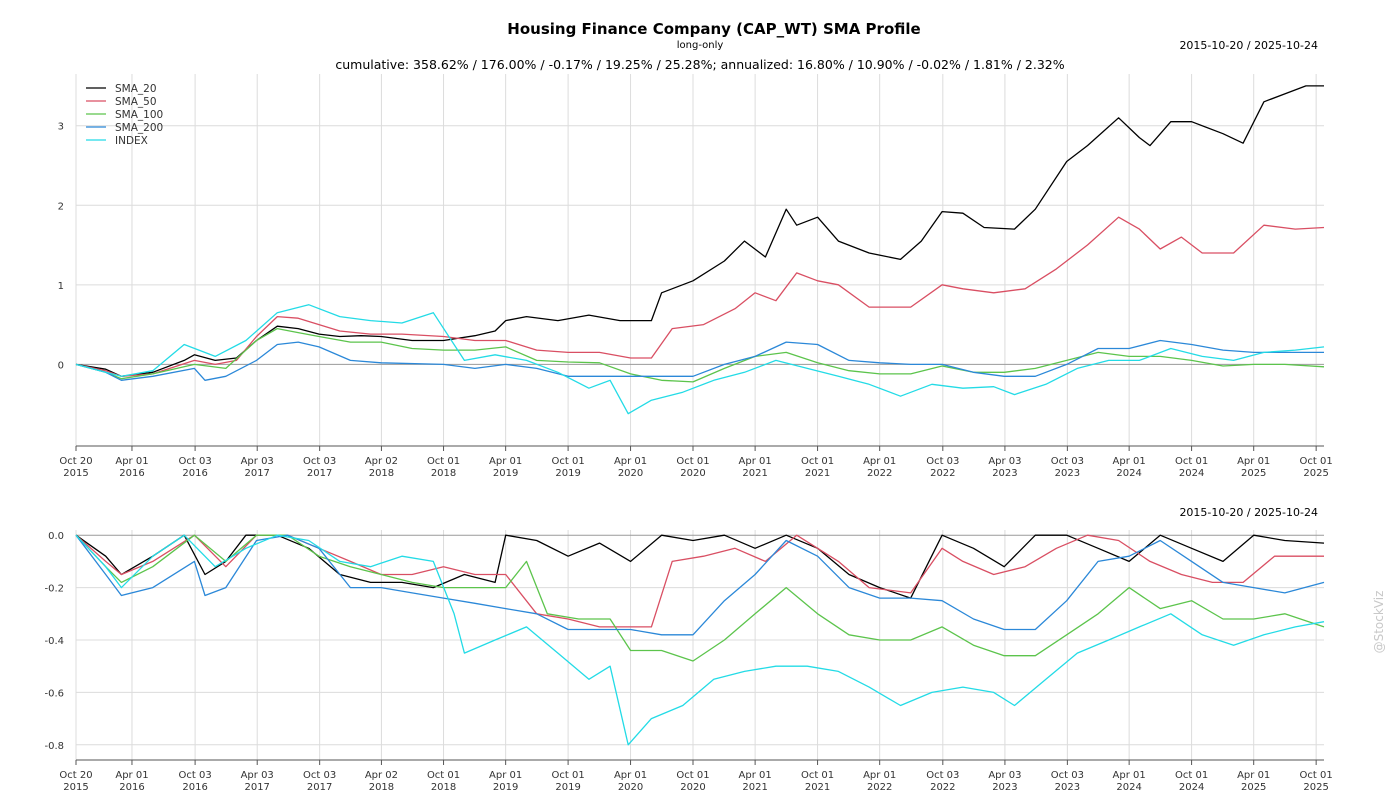 The width and height of the screenshot is (1400, 800). What do you see at coordinates (75, 461) in the screenshot?
I see `perf-xtick-label: Oct 20` at bounding box center [75, 461].